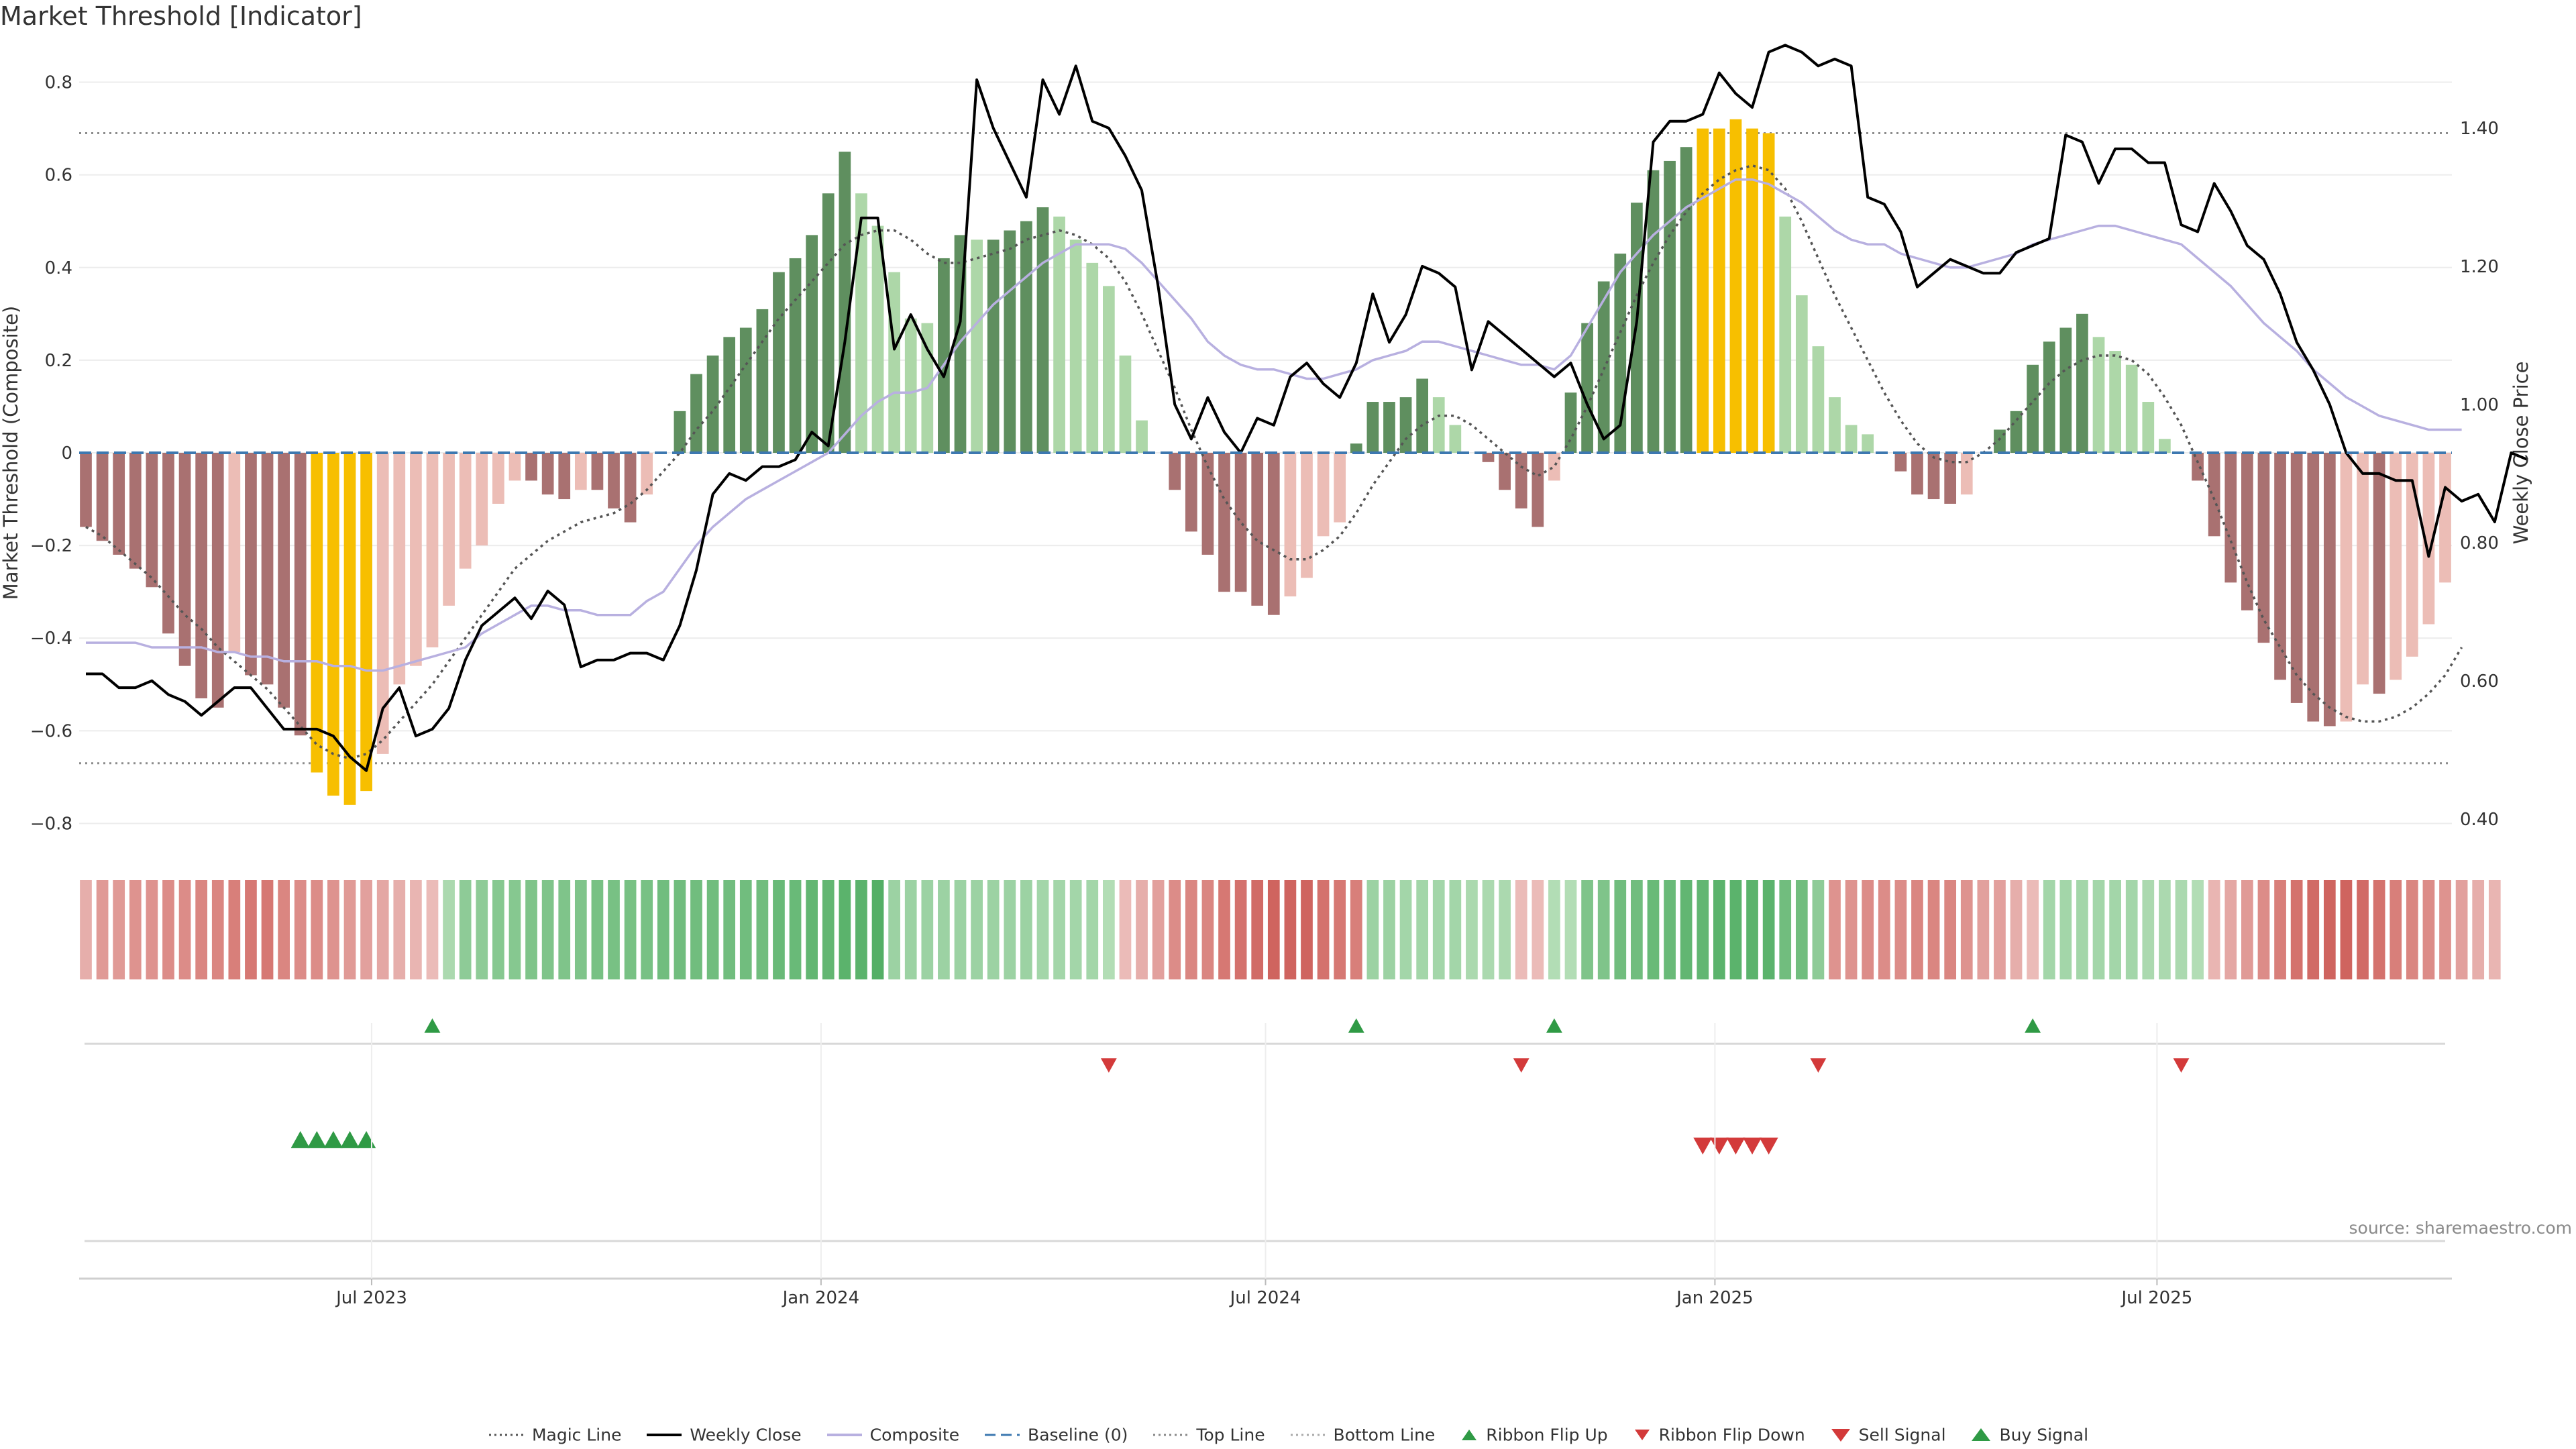 The height and width of the screenshot is (1449, 2576). What do you see at coordinates (1469, 1434) in the screenshot?
I see `triangle-up-icon` at bounding box center [1469, 1434].